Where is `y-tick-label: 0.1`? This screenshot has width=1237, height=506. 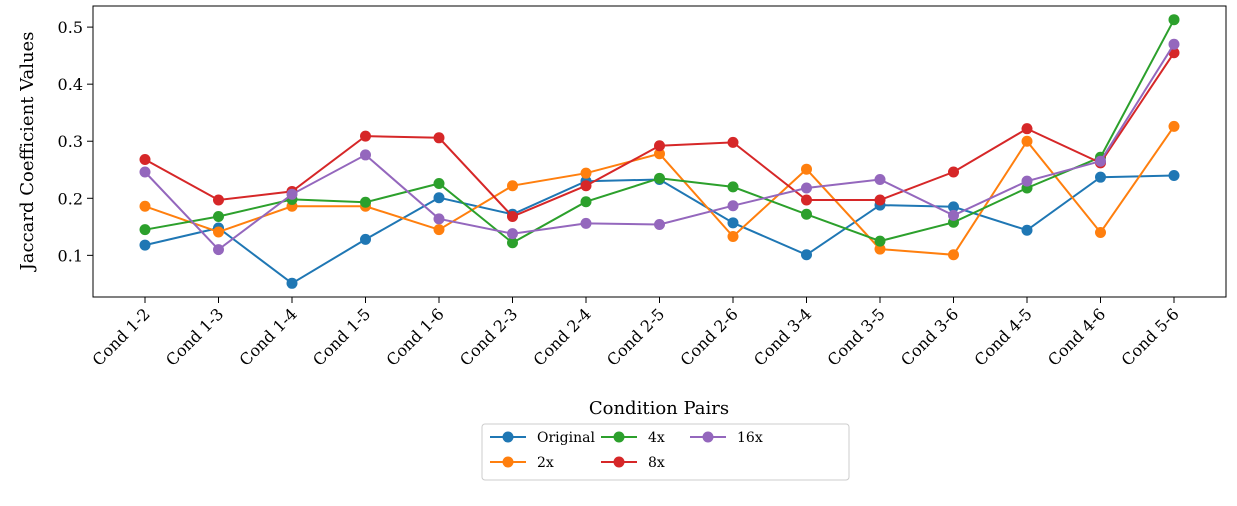
y-tick-label: 0.1 is located at coordinates (70, 255).